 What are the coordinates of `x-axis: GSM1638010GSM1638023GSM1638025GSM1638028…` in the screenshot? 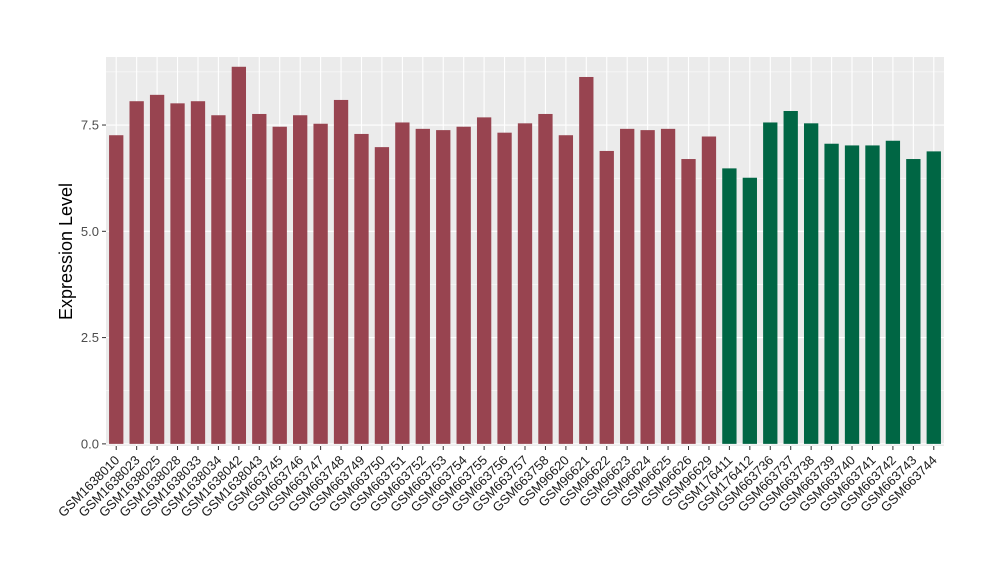 It's located at (497, 483).